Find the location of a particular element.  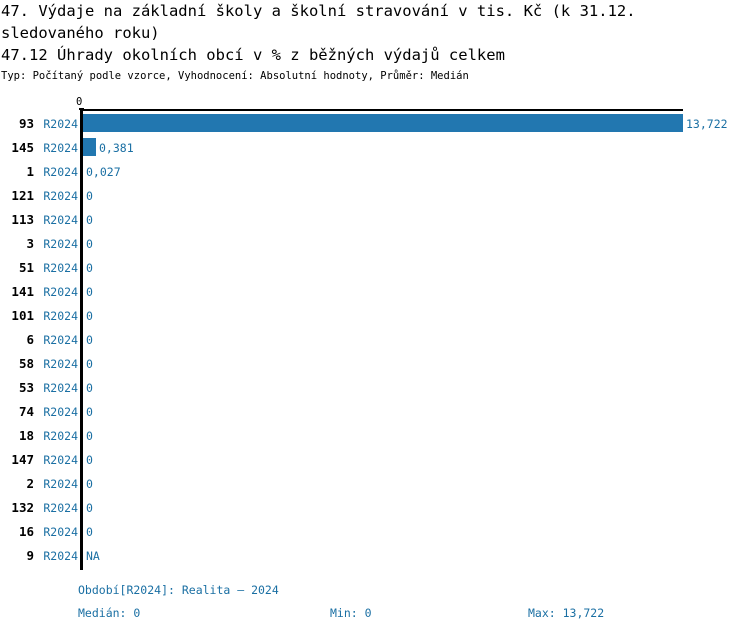

table-row: 121 R2024 0 is located at coordinates (375, 196).